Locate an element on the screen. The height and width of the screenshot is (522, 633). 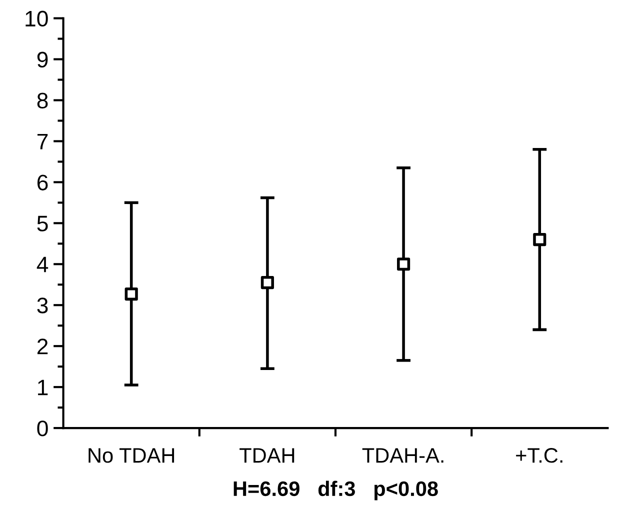
y-tick-label: 3 is located at coordinates (42, 306).